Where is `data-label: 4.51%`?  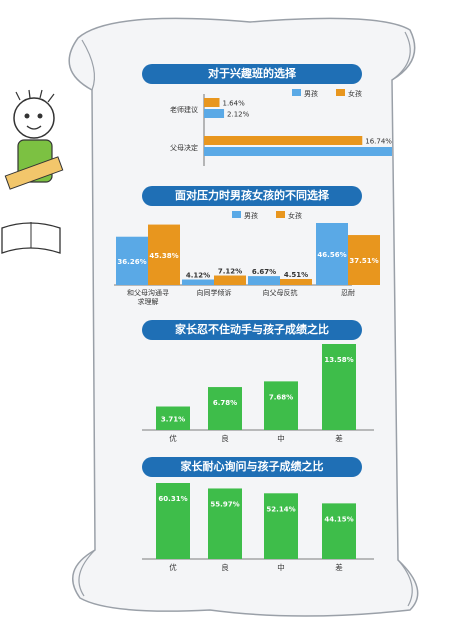 data-label: 4.51% is located at coordinates (296, 275).